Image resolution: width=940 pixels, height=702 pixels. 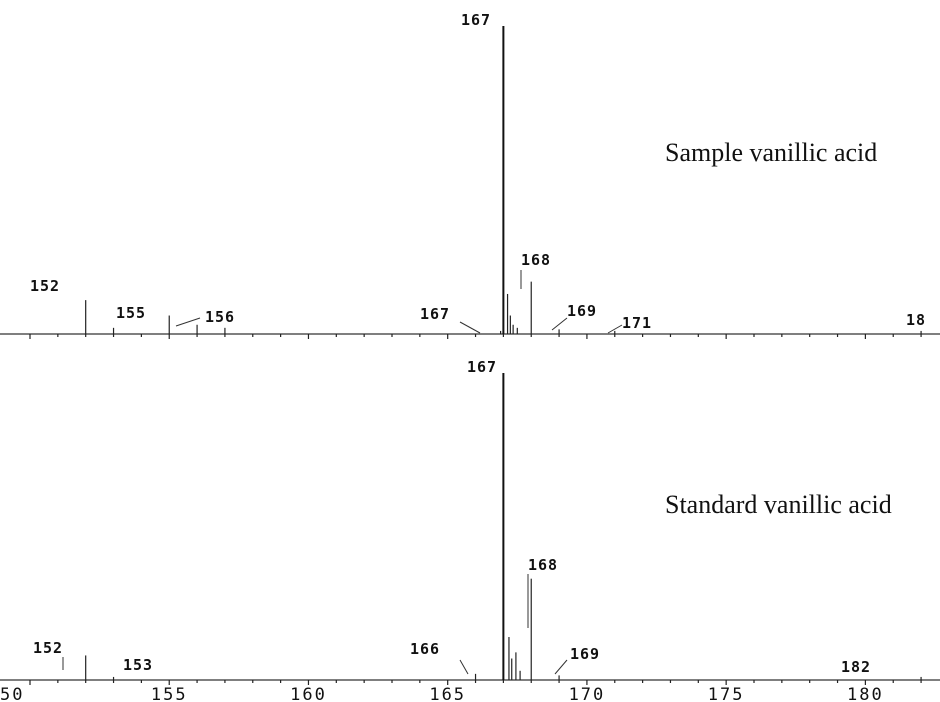 I want to click on x-tick-label: 50, so click(x=12, y=693).